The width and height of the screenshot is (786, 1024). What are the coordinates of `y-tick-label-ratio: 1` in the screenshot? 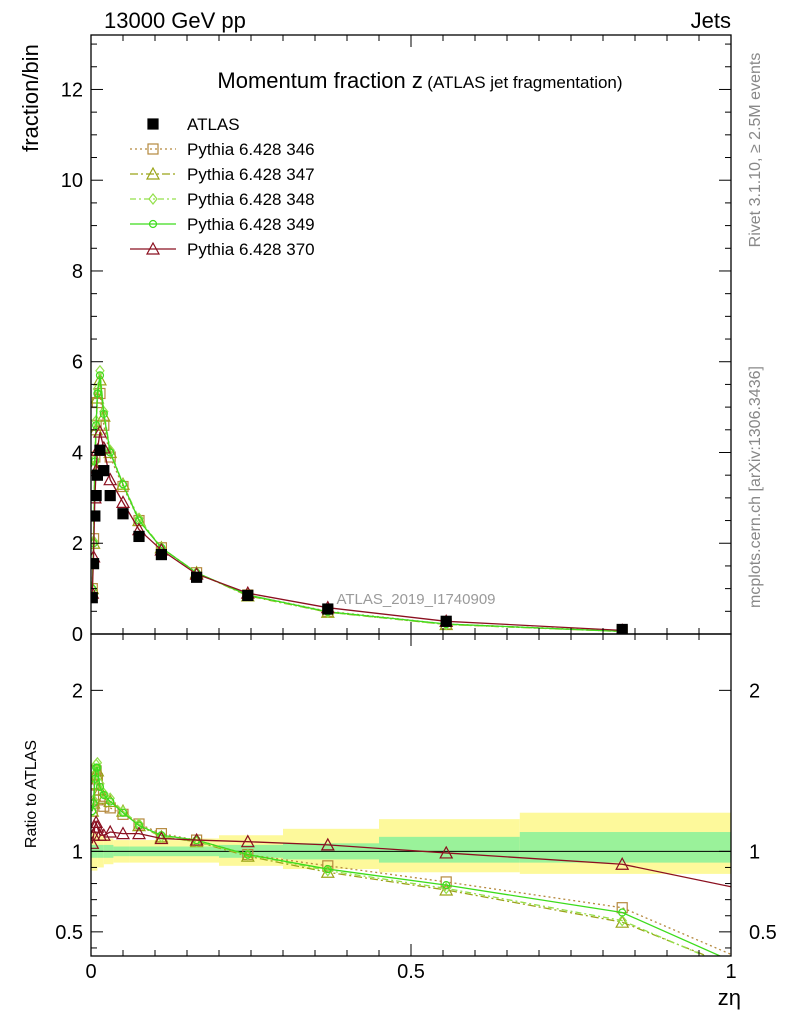 It's located at (77, 852).